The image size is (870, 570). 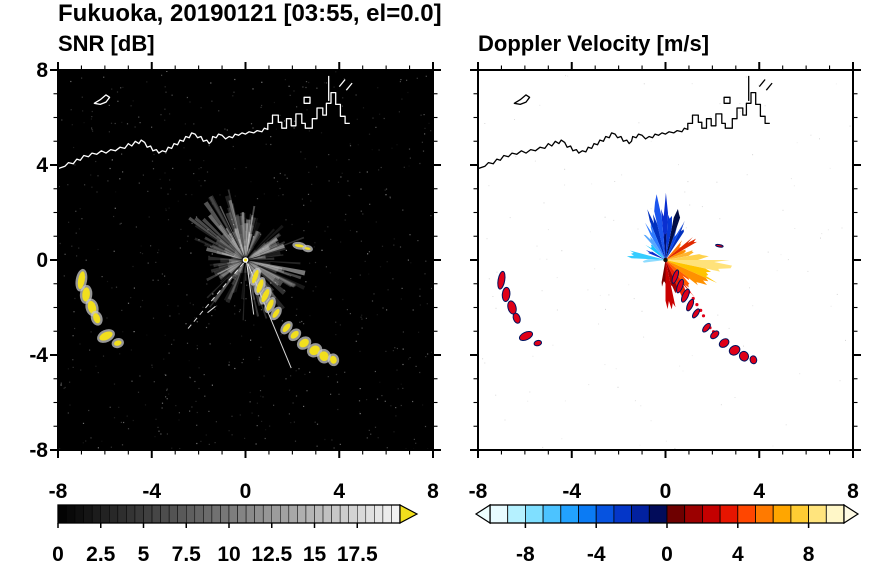 I want to click on colorbar-tick-label: 10, so click(x=228, y=554).